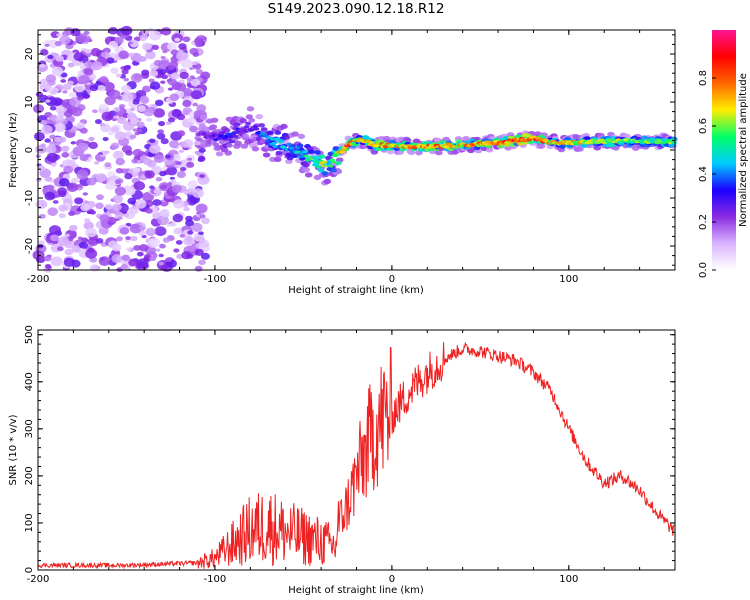 This screenshot has height=600, width=750. What do you see at coordinates (29, 246) in the screenshot?
I see `y-tick-label: -20` at bounding box center [29, 246].